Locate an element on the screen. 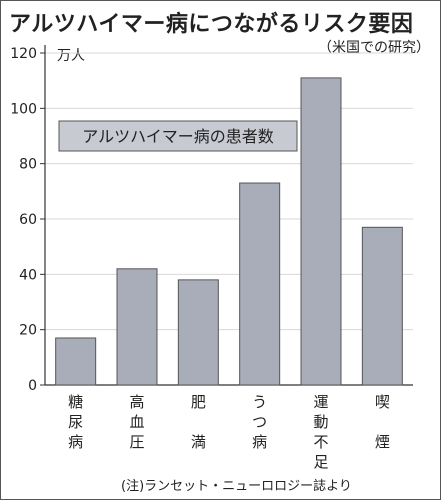 The height and width of the screenshot is (501, 441). x-tick-label: 満 is located at coordinates (198, 442).